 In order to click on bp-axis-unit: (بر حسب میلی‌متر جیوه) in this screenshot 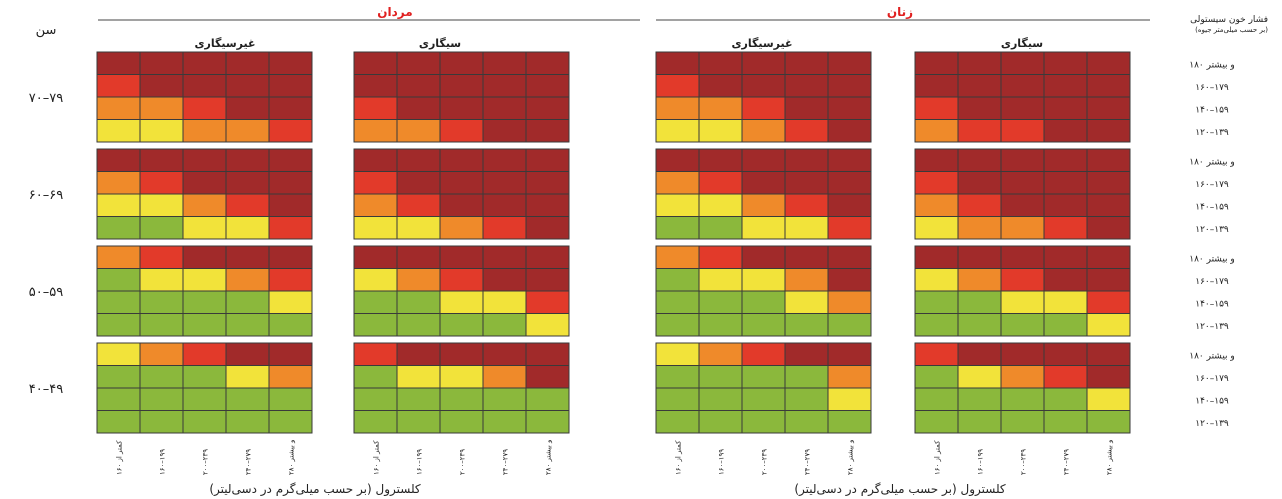, I will do `click(1231, 30)`.